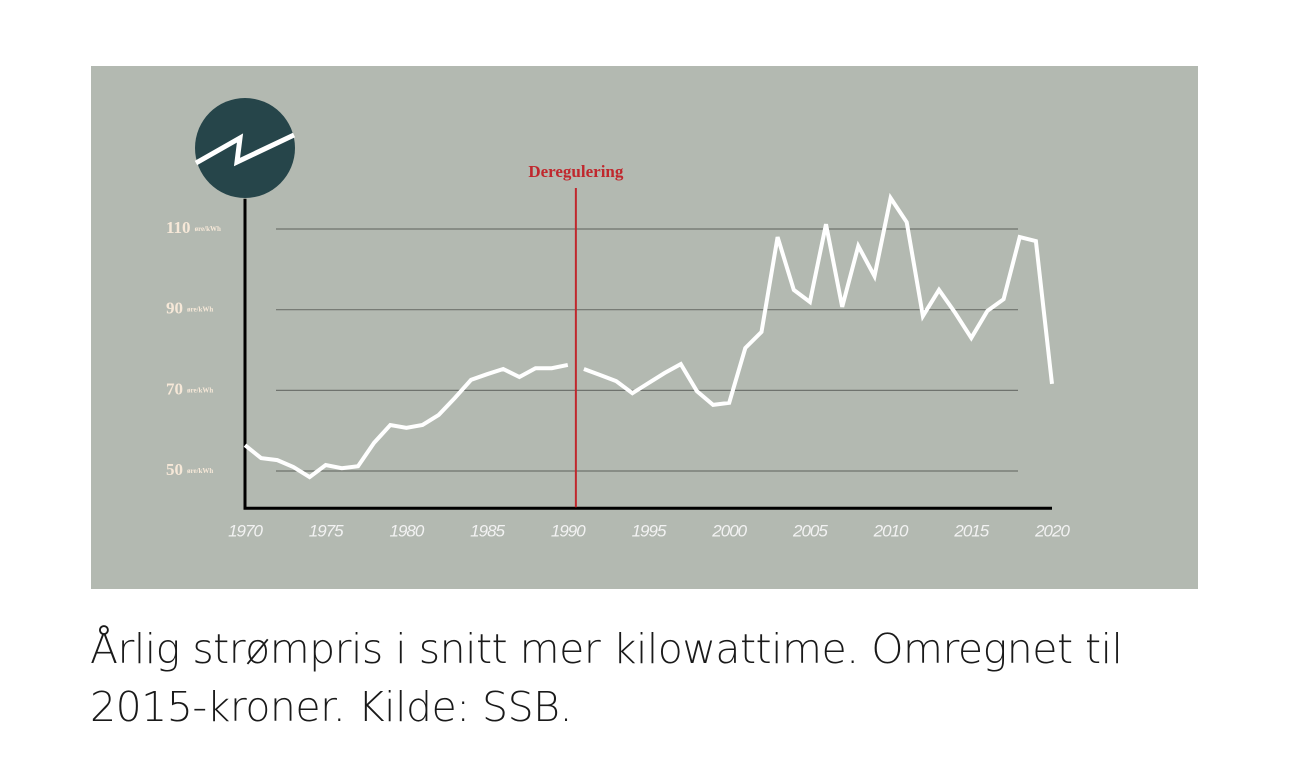 The height and width of the screenshot is (779, 1290). I want to click on y-tick-label: 110 øre/kWh, so click(193, 227).